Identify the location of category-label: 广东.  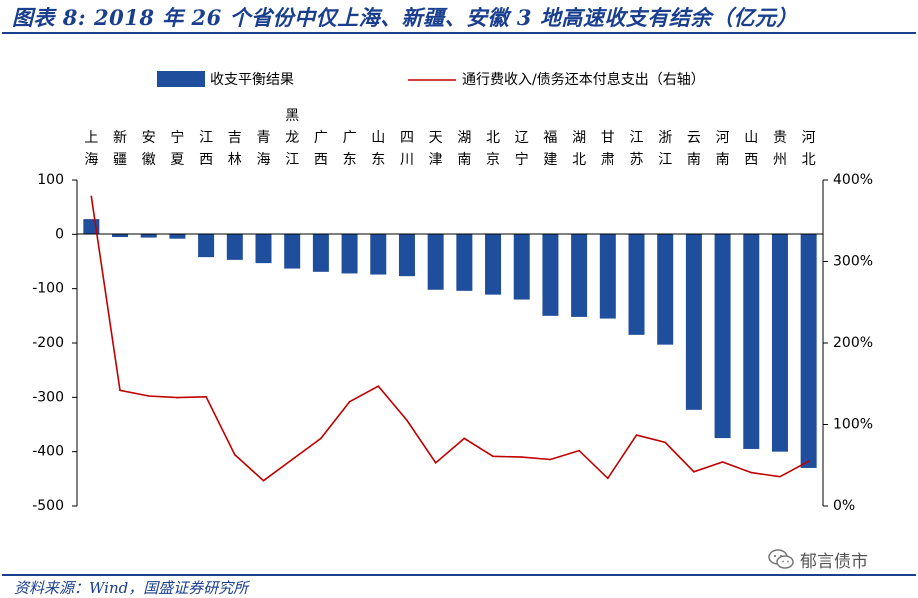
(350, 149).